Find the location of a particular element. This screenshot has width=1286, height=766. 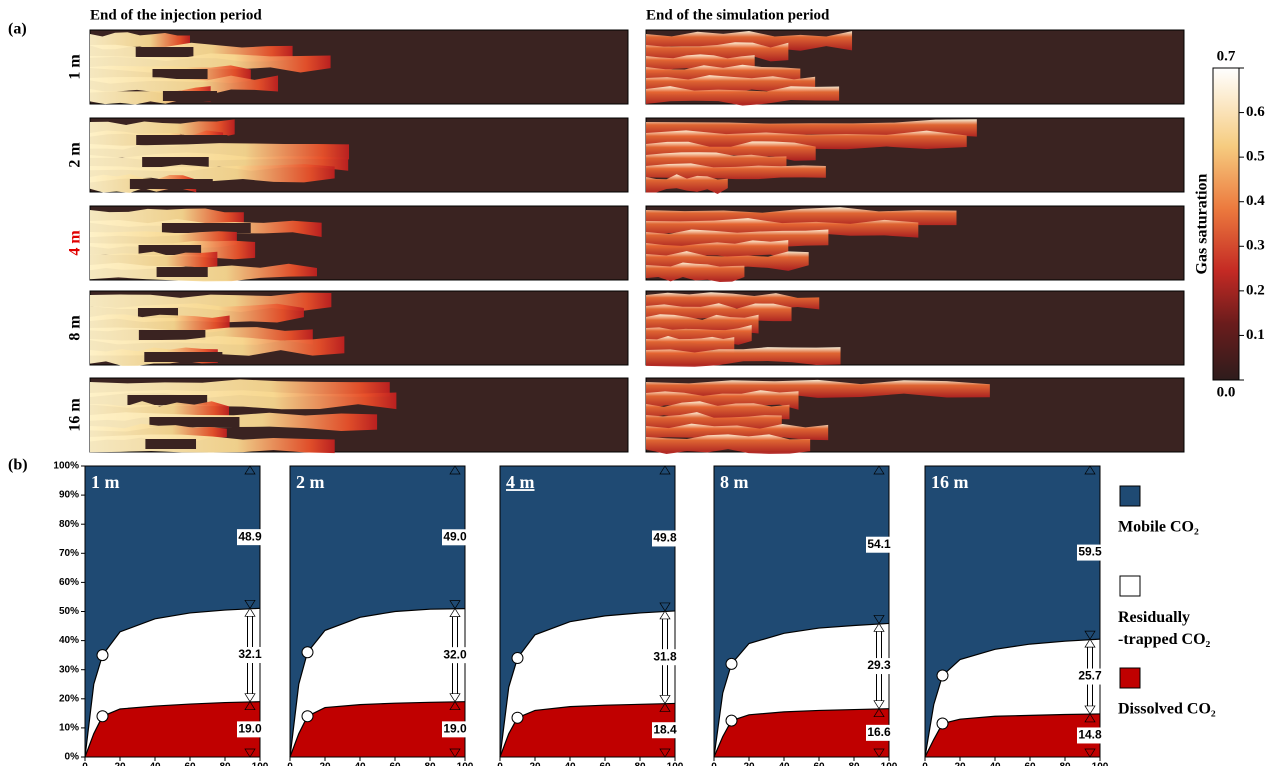

panel-title: 1 m is located at coordinates (105, 482).